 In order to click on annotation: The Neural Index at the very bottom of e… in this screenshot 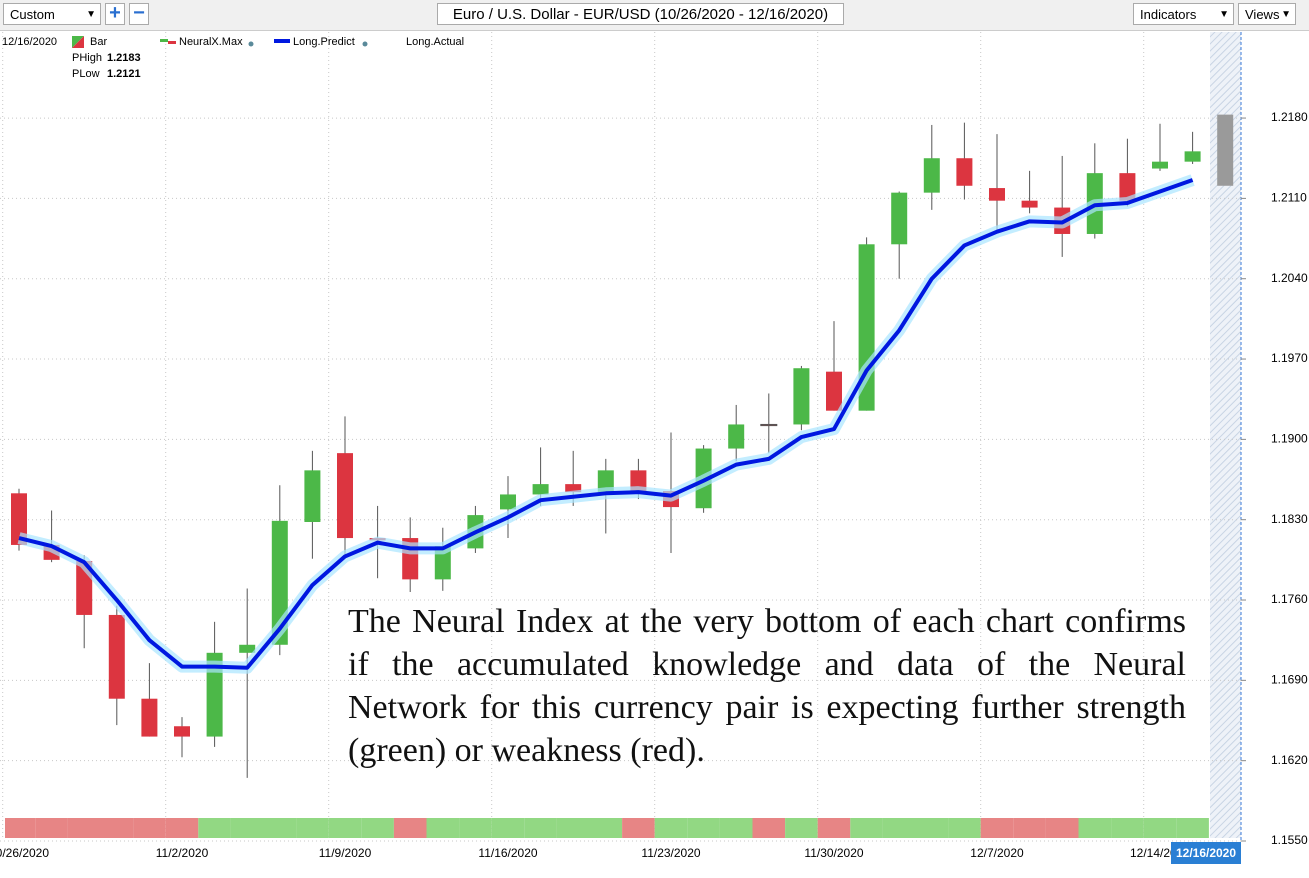, I will do `click(767, 686)`.